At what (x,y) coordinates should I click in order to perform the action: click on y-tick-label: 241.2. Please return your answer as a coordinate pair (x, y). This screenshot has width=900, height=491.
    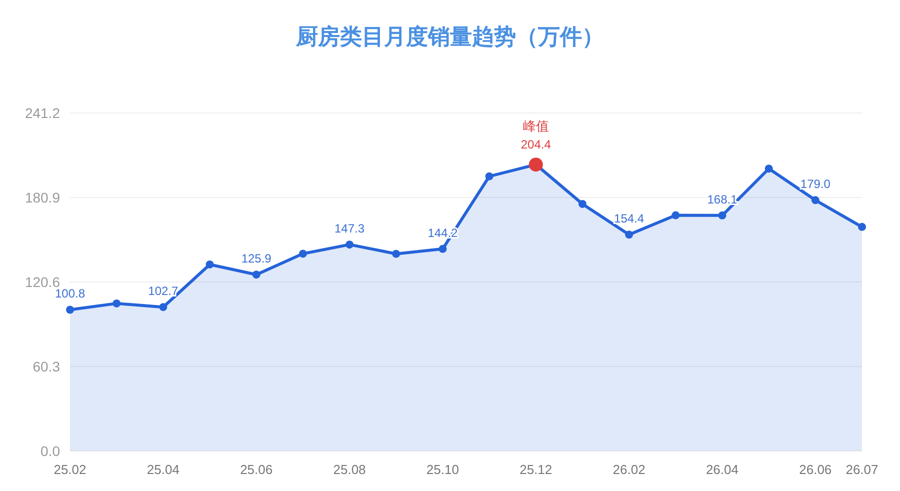
    Looking at the image, I should click on (42, 113).